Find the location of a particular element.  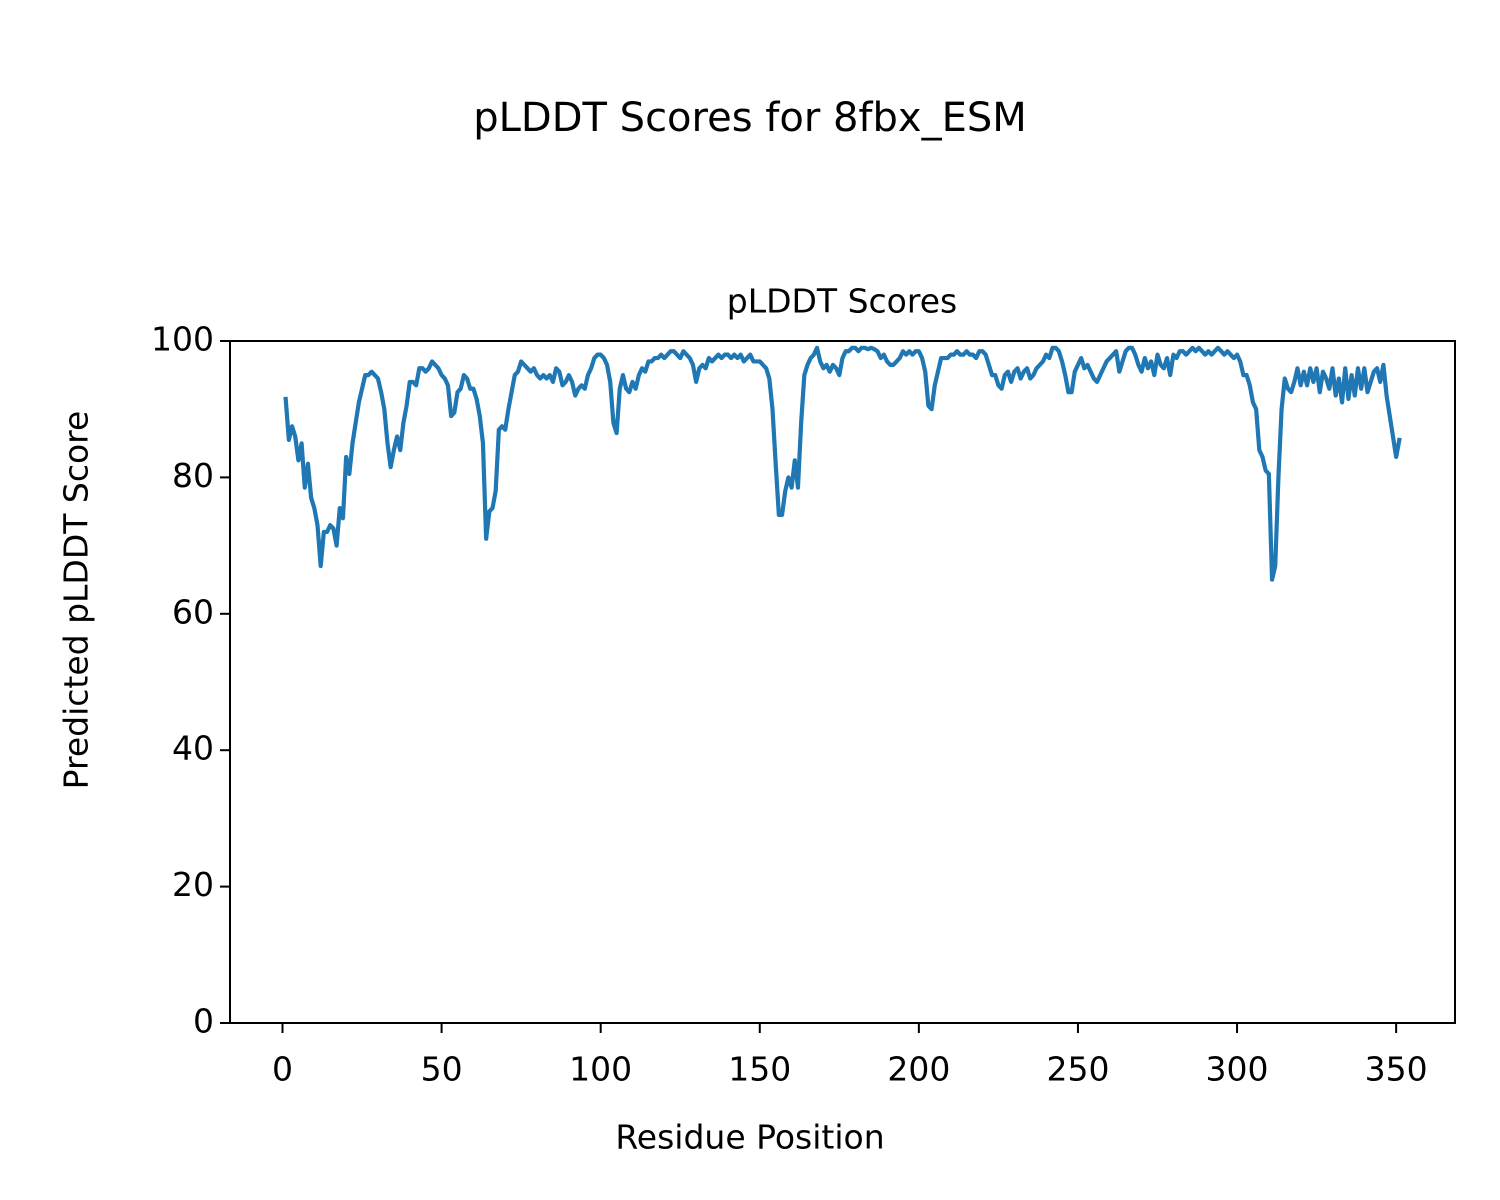

data-line is located at coordinates (842, 463).